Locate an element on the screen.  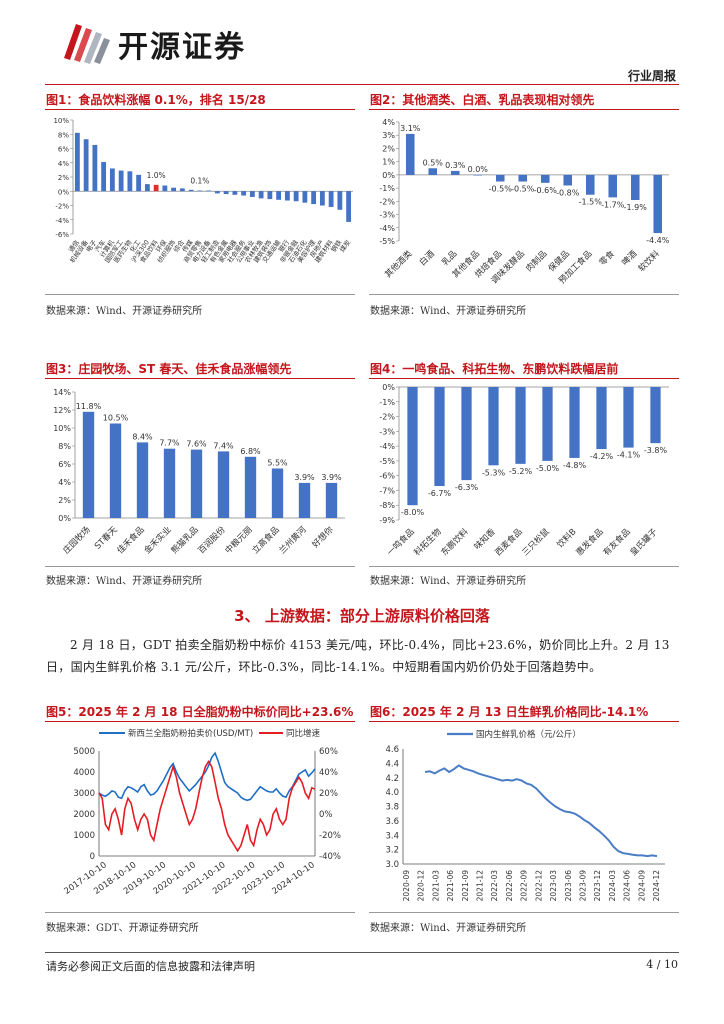
y-tick-label: 10% is located at coordinates (62, 428).